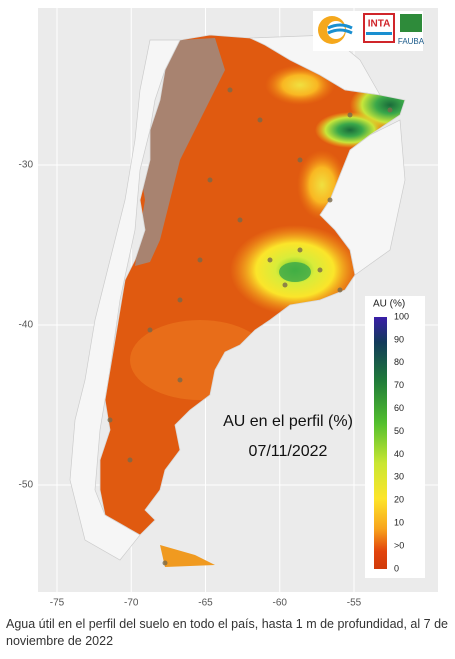 This screenshot has width=455, height=659. Describe the element at coordinates (399, 362) in the screenshot. I see `legend-label: 80` at that location.